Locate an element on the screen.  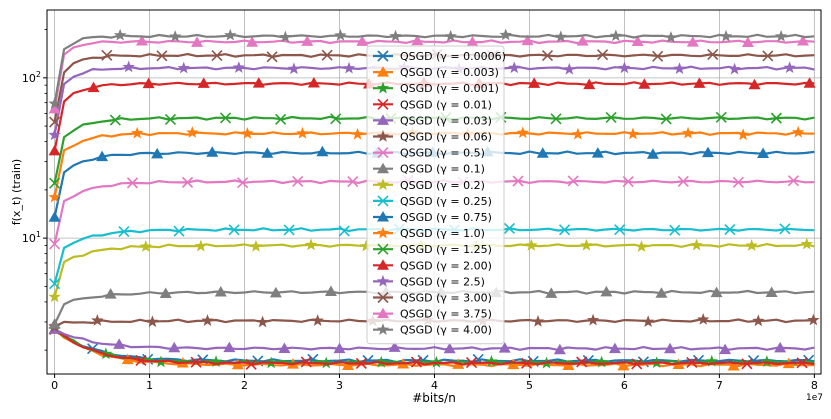
legend-item: QSGD (γ = 0.2) is located at coordinates (429, 185).